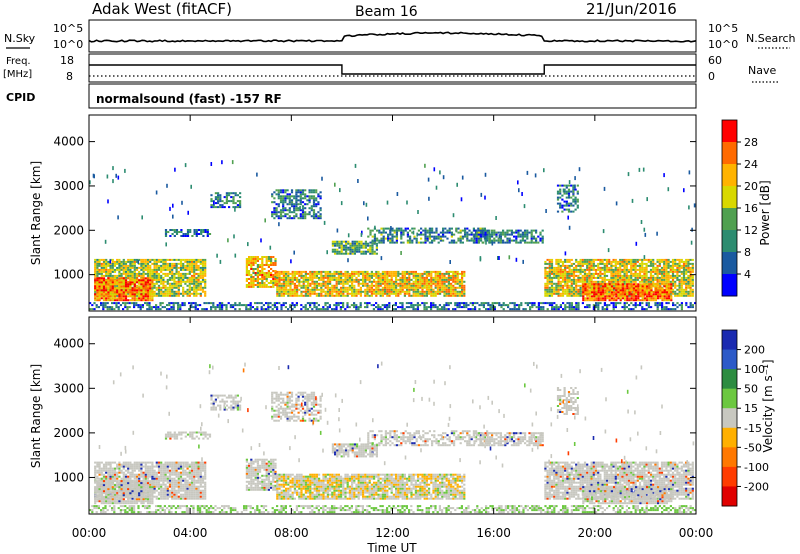  I want to click on nave-label: Nave, so click(762, 70).